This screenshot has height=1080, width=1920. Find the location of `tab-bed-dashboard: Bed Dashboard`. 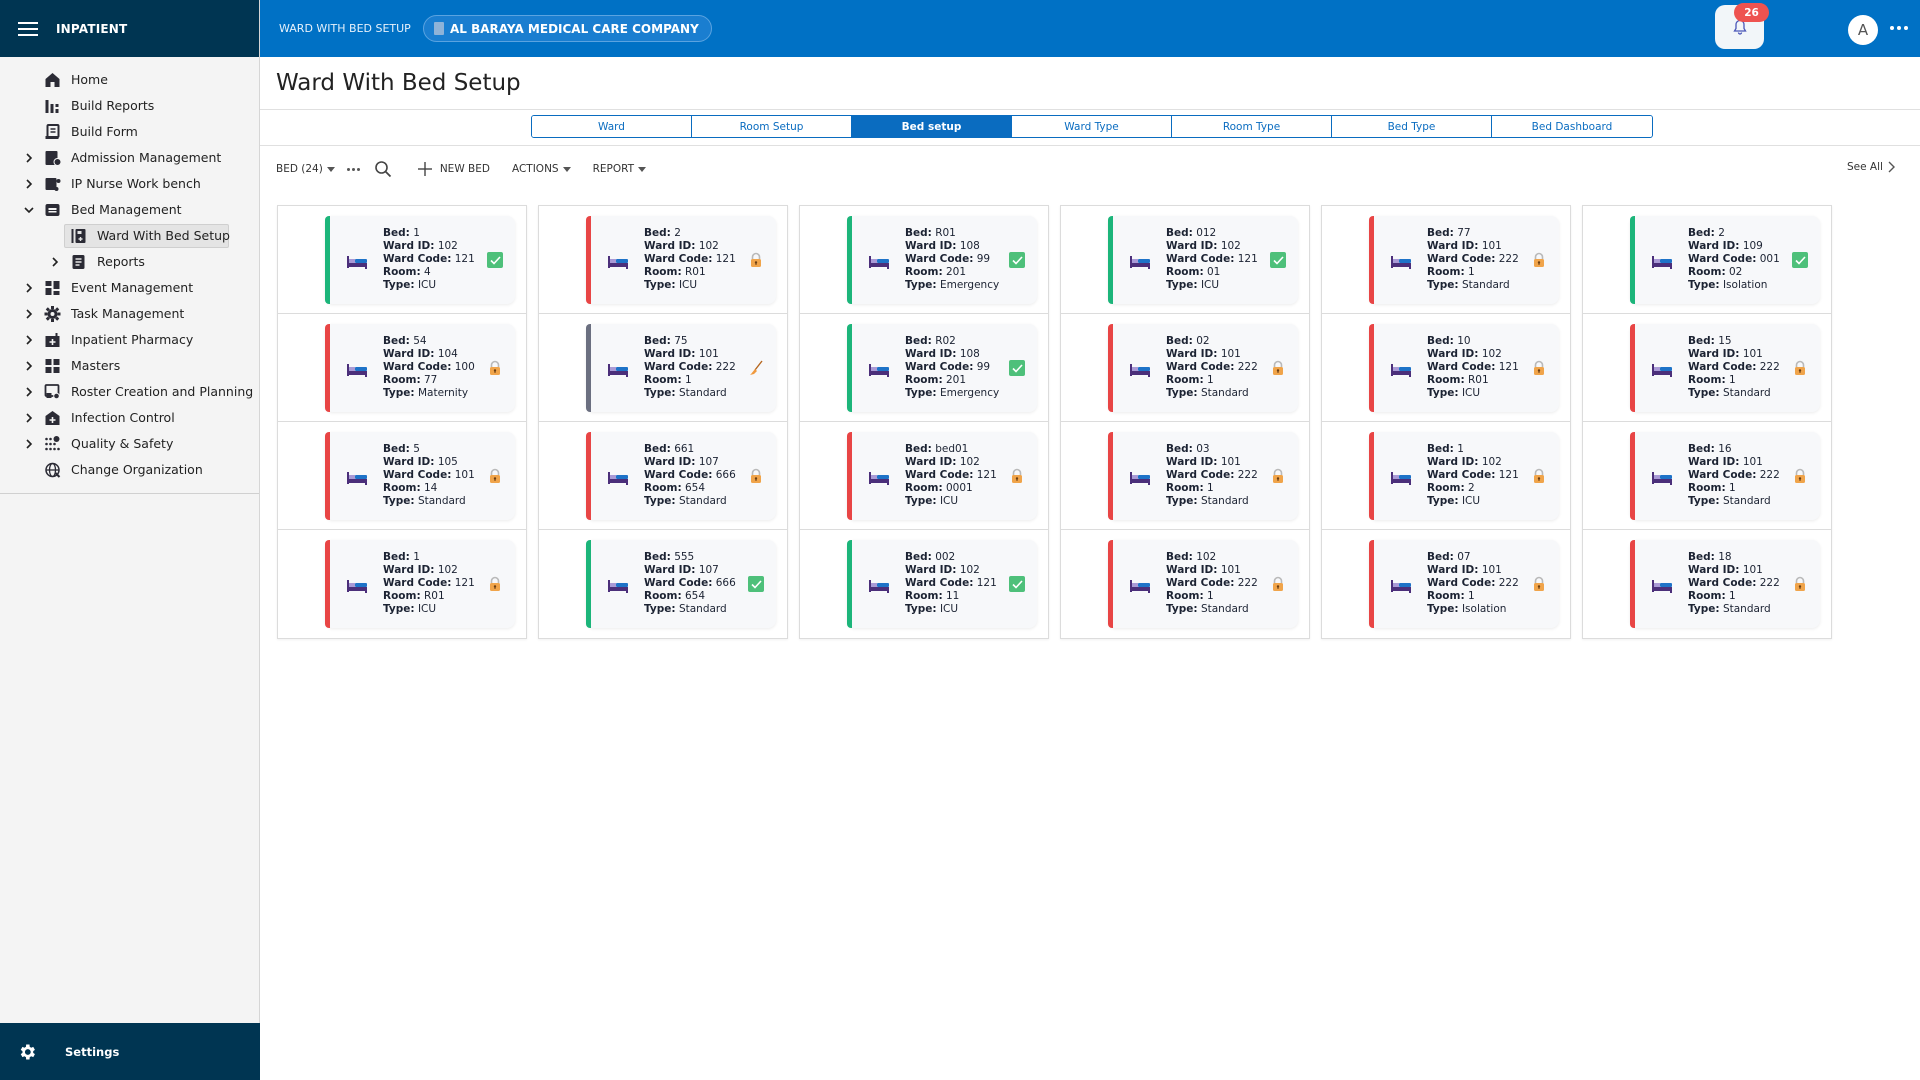

tab-bed-dashboard: Bed Dashboard is located at coordinates (1572, 126).